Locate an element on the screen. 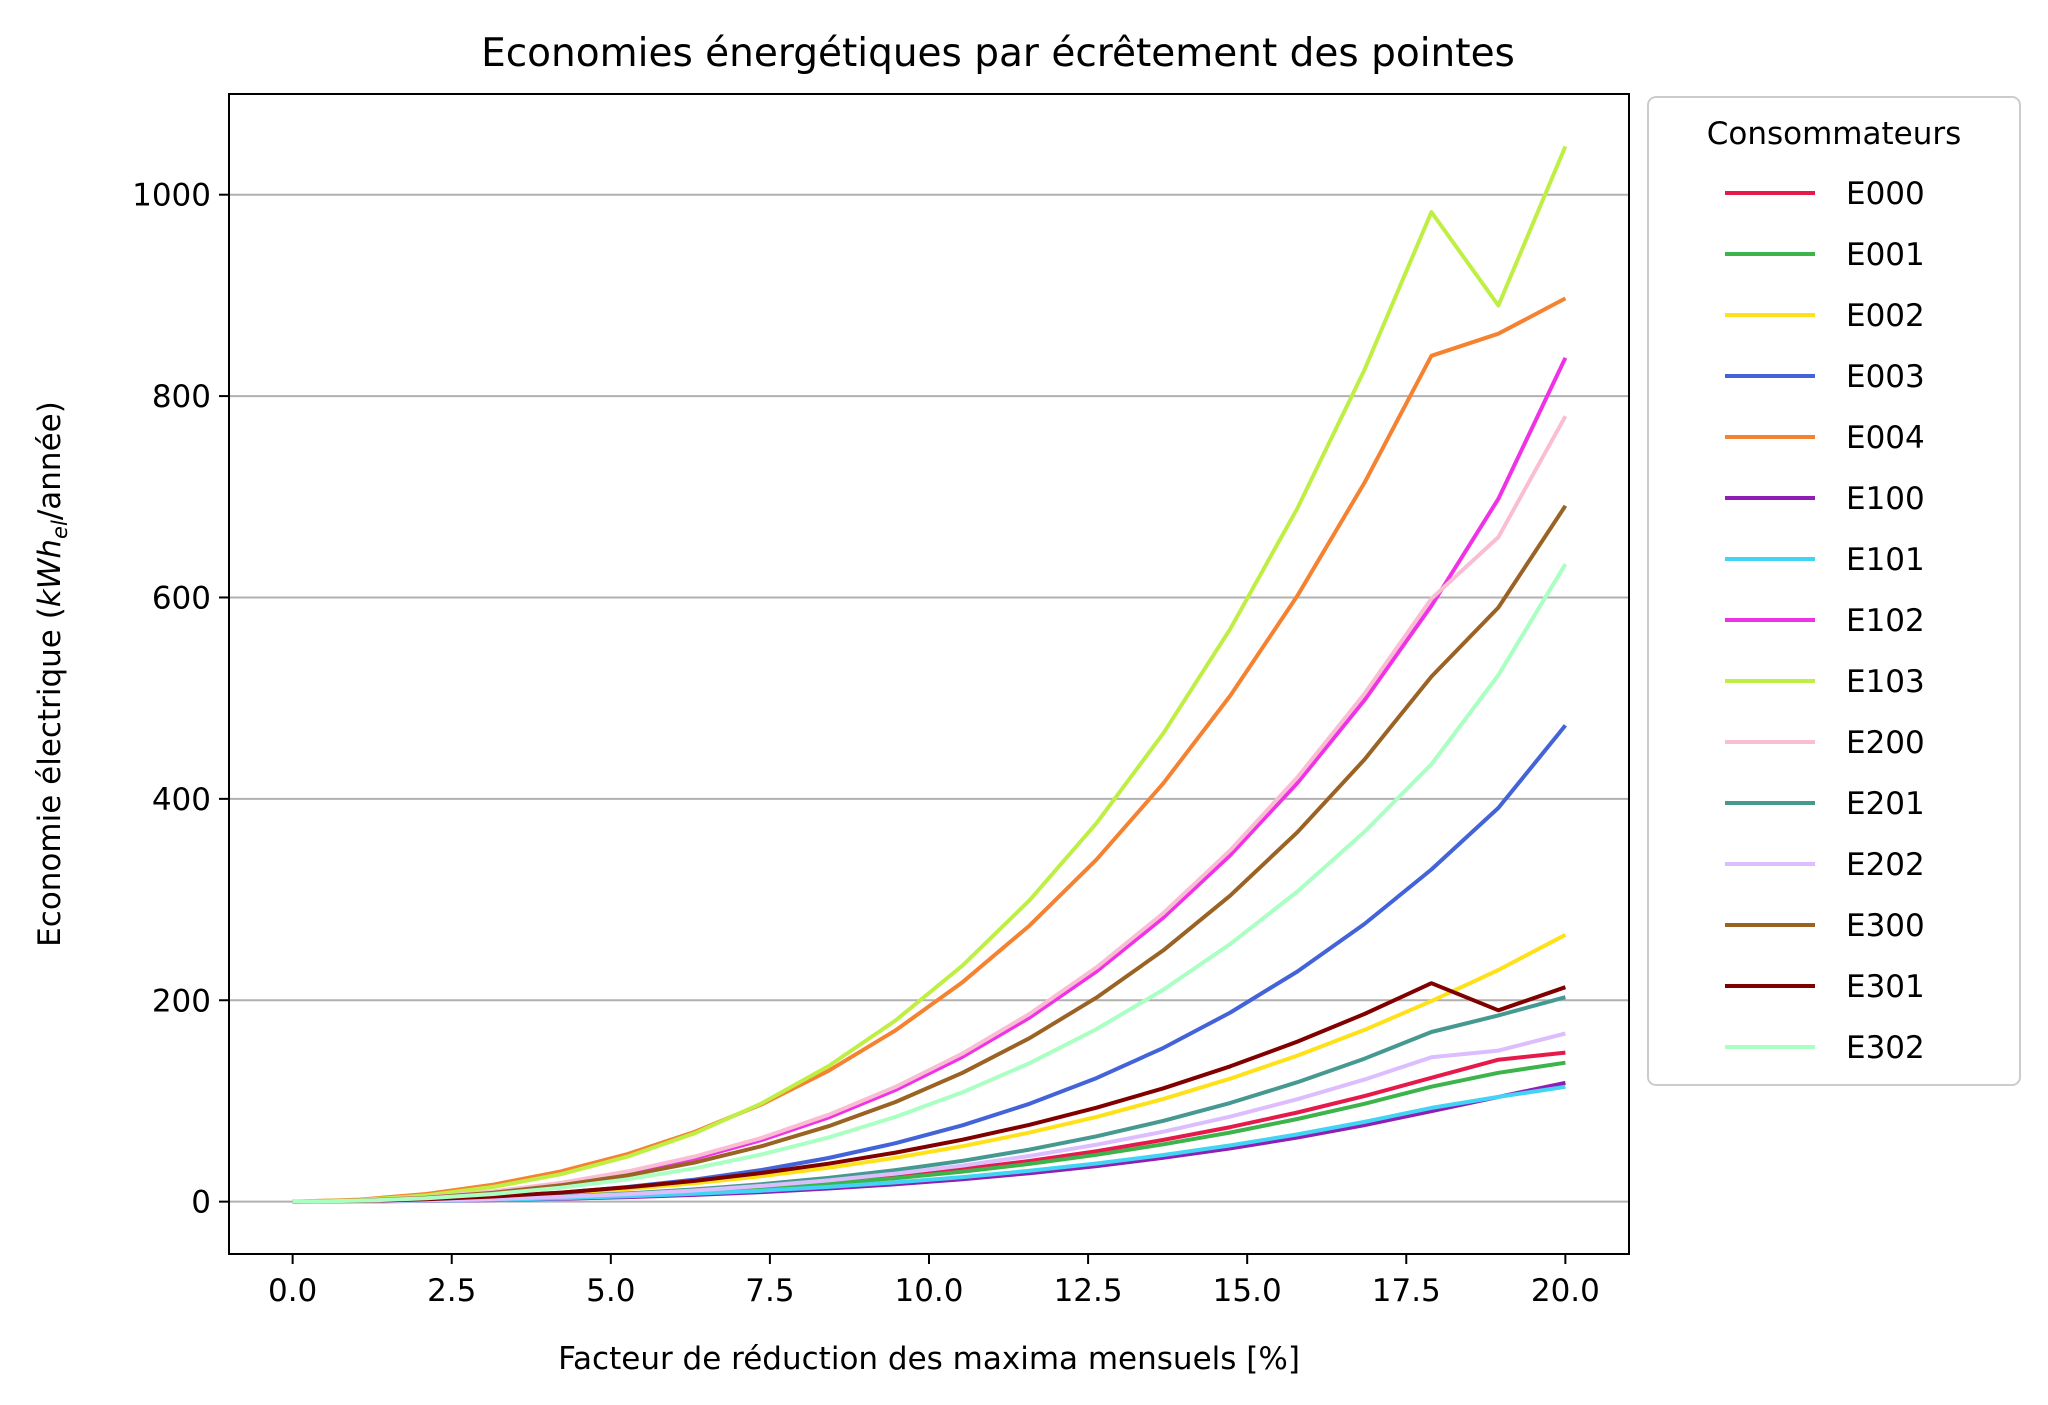 The width and height of the screenshot is (2048, 1405). y-axis-label-prefix: Economie électrique ( is located at coordinates (50, 777).